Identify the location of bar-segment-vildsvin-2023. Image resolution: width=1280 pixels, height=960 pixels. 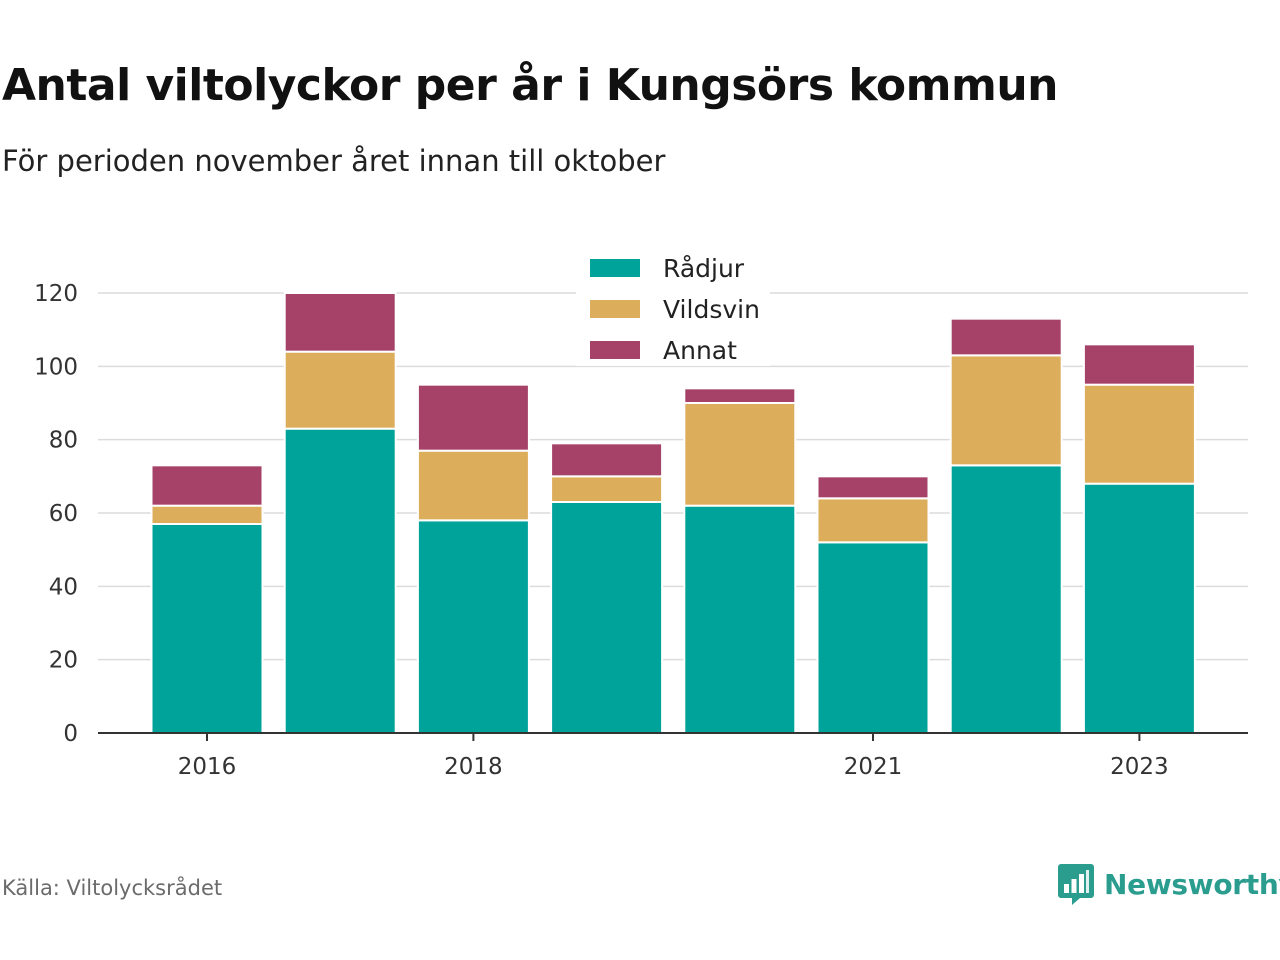
(1139, 434).